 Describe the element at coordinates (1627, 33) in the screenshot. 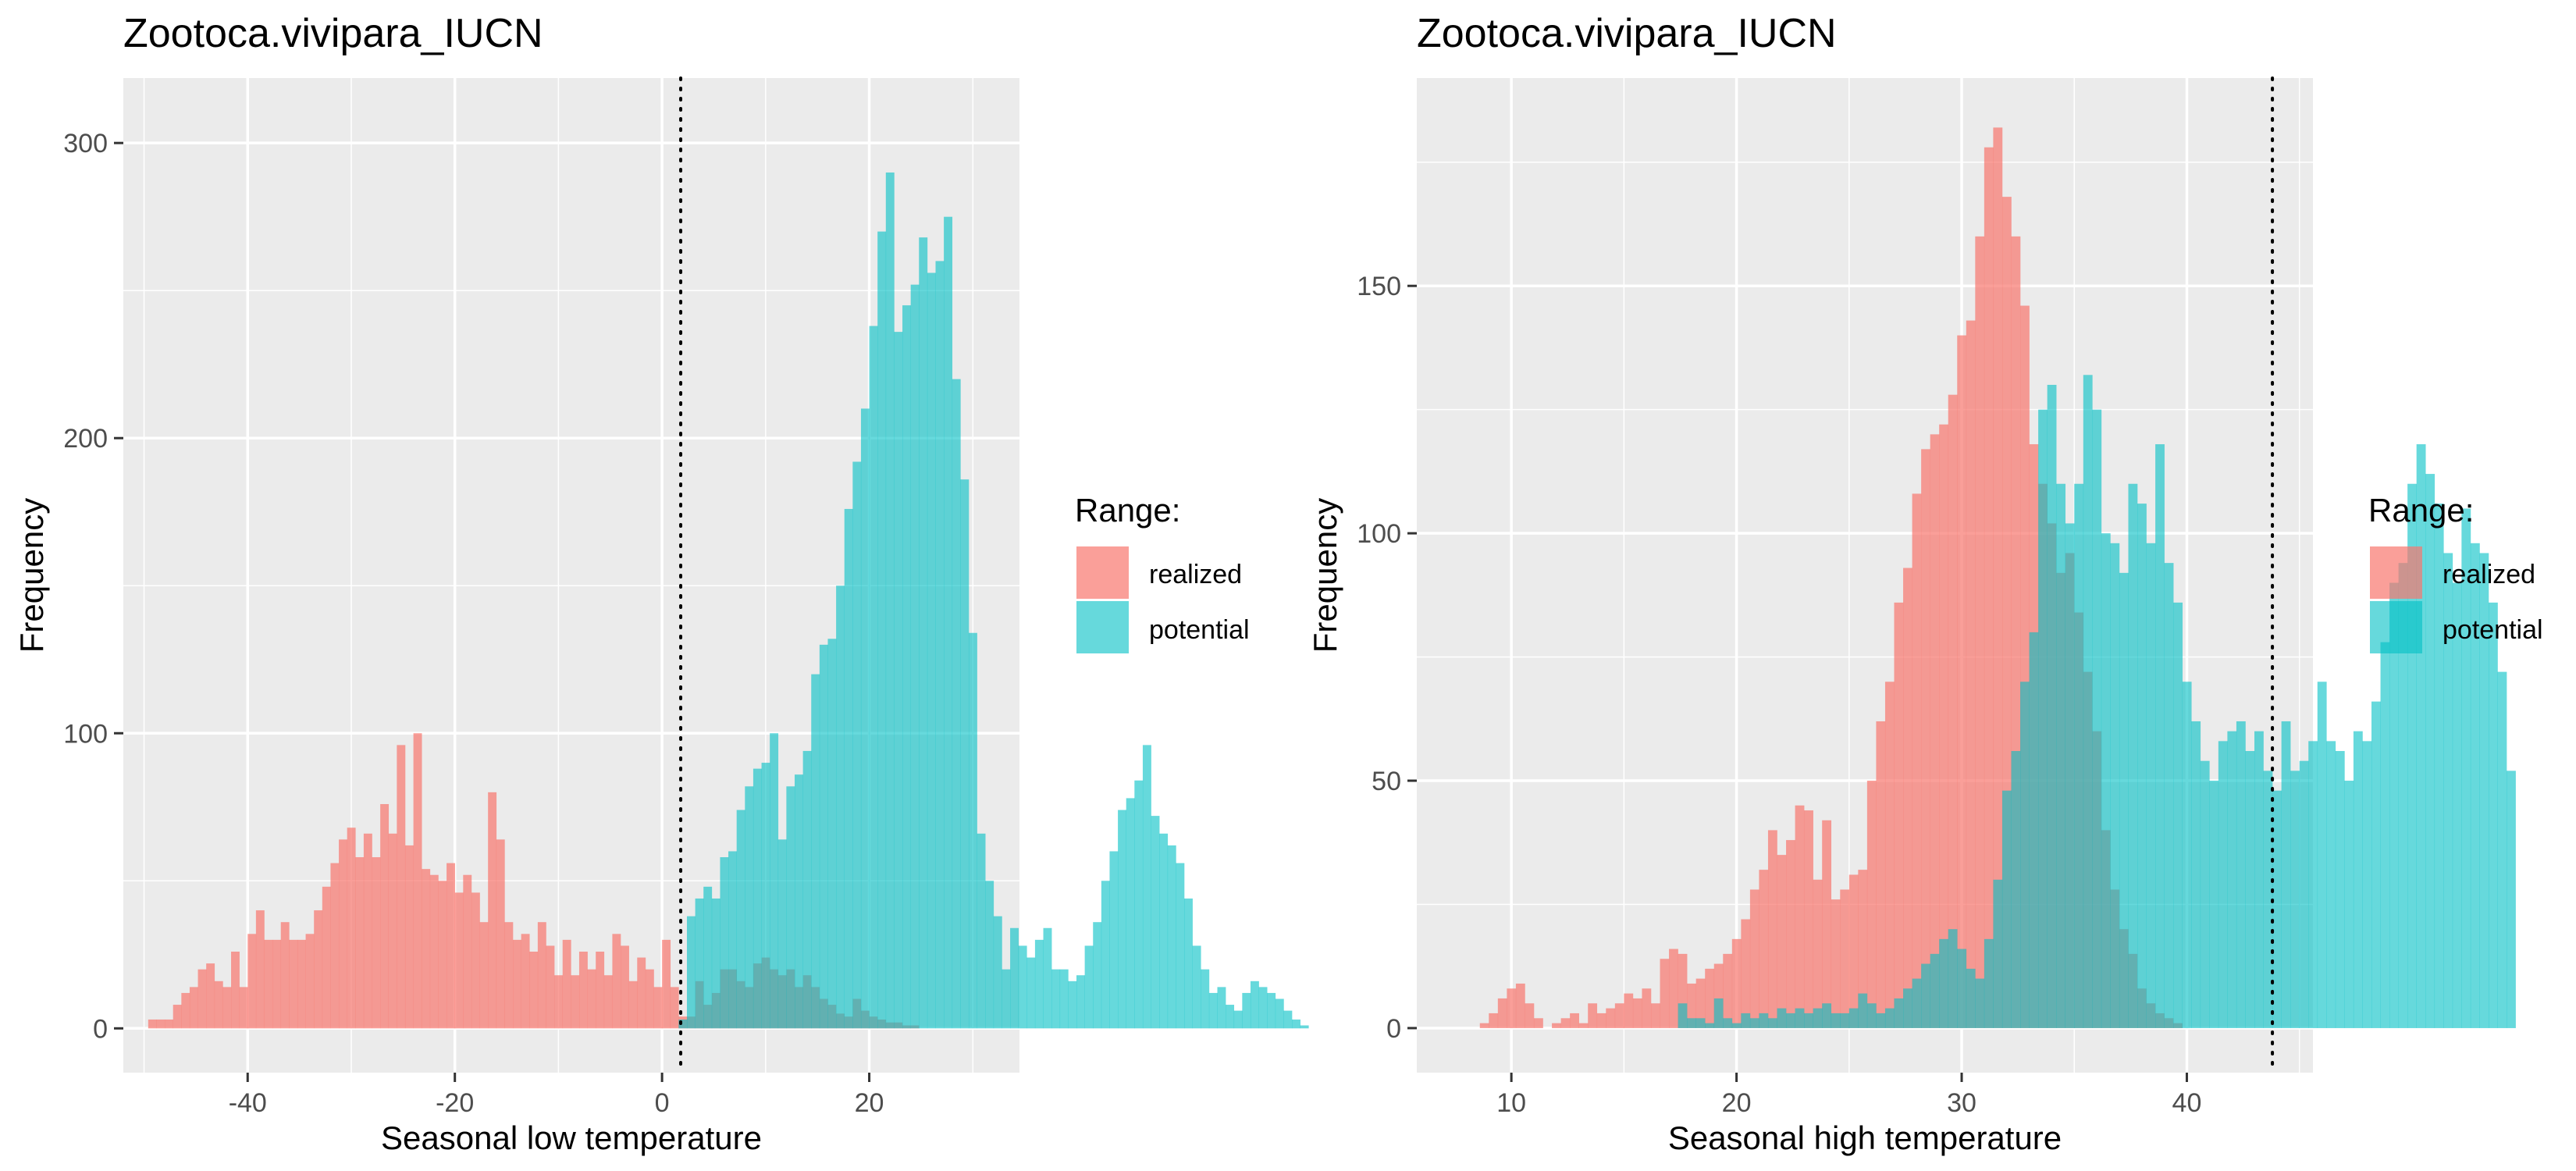

I see `chart-title: Zootoca.vivipara_IUCN` at that location.